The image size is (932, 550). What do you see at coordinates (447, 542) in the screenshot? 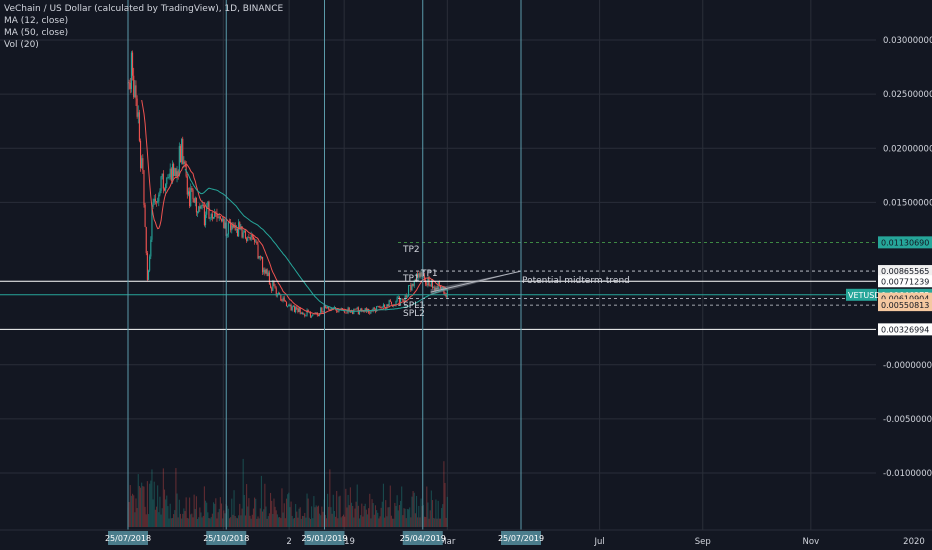
I see `time-tick-label: Mar` at bounding box center [447, 542].